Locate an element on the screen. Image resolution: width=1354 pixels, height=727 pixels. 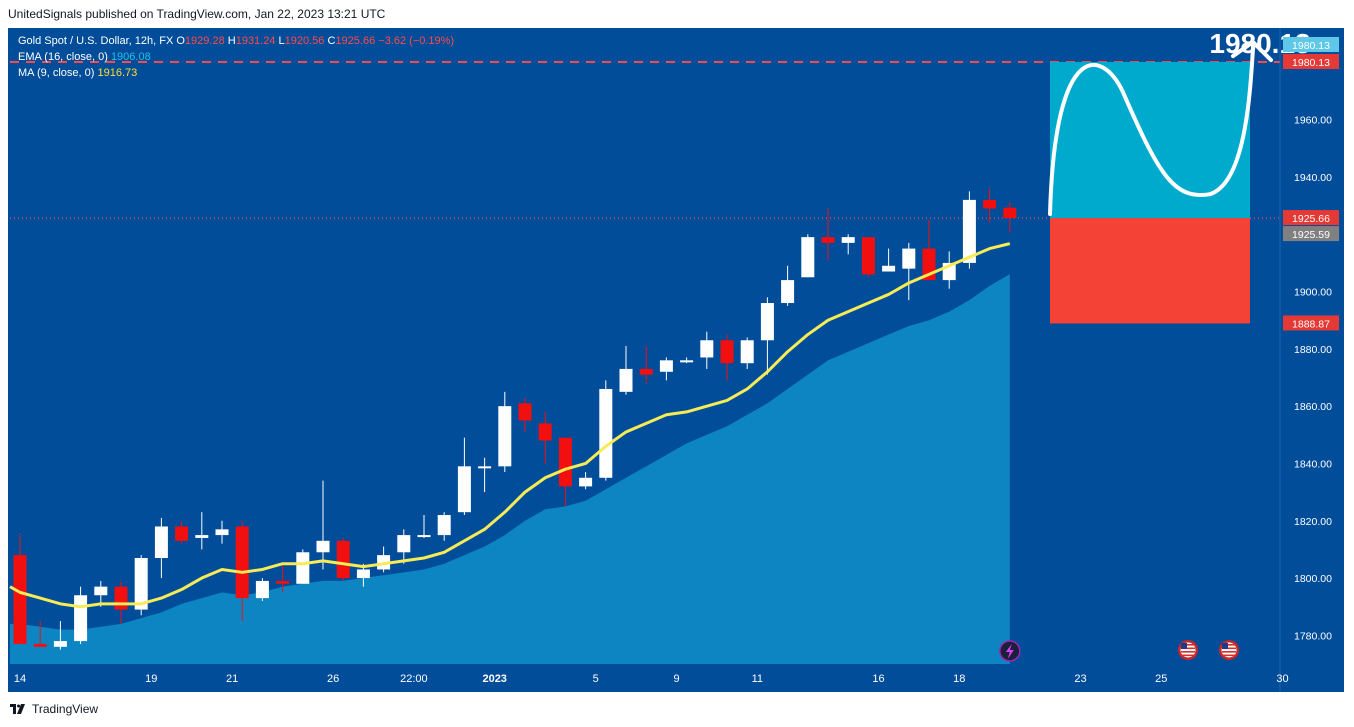
open-label: O is located at coordinates (180, 41).